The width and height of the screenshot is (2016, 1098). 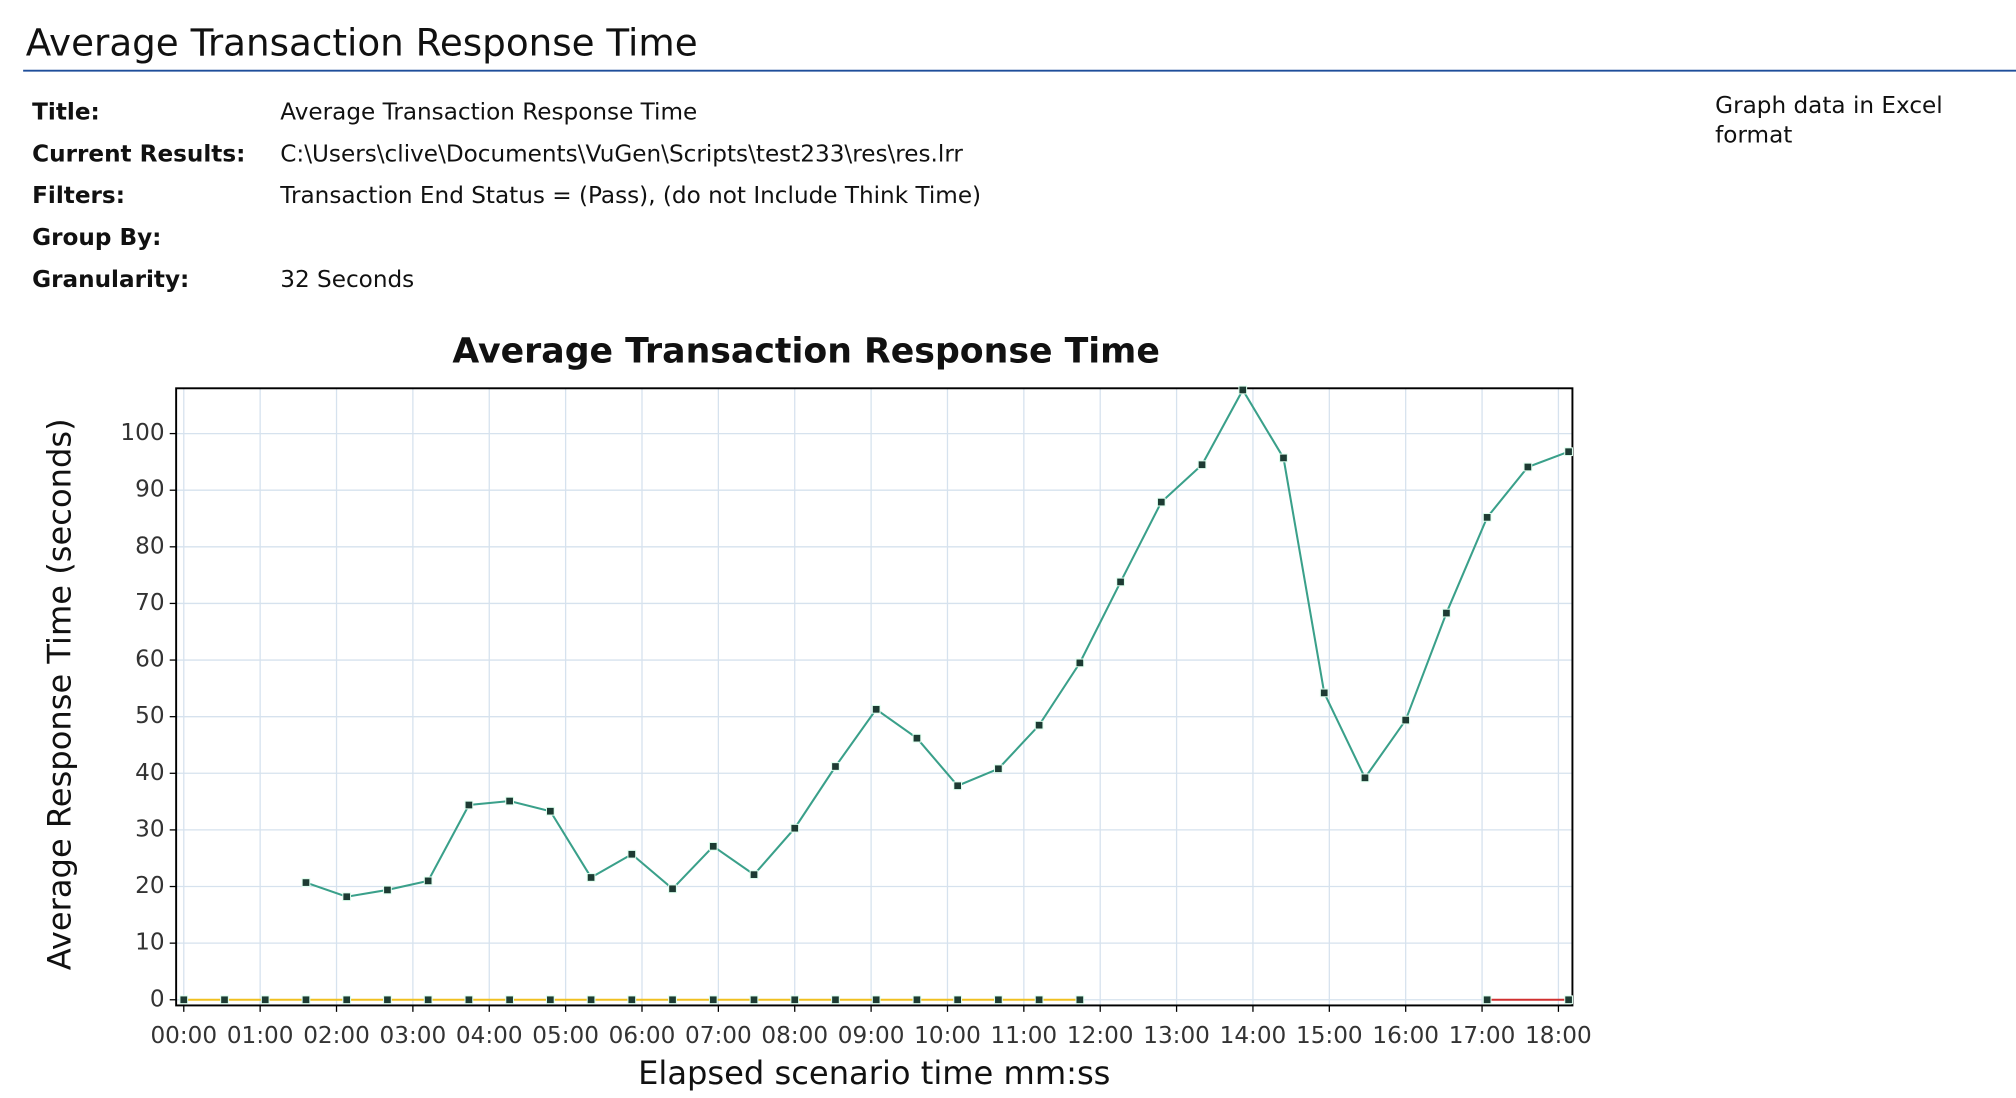 I want to click on y-axis-label: Average Response Time (seconds), so click(x=60, y=694).